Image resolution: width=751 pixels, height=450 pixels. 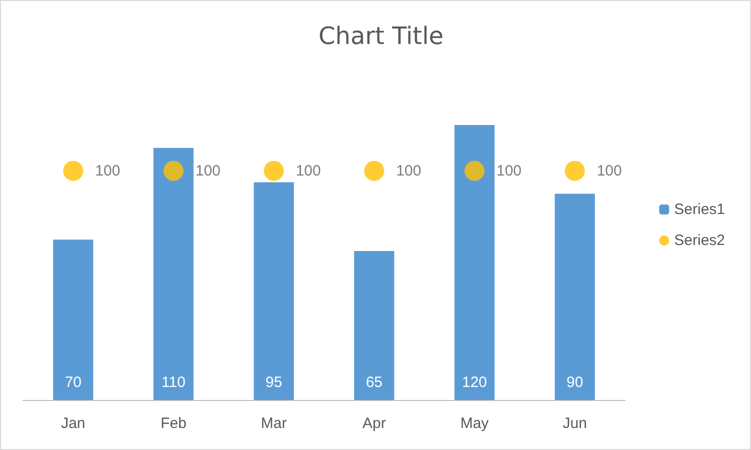 What do you see at coordinates (273, 382) in the screenshot?
I see `data-label: 95` at bounding box center [273, 382].